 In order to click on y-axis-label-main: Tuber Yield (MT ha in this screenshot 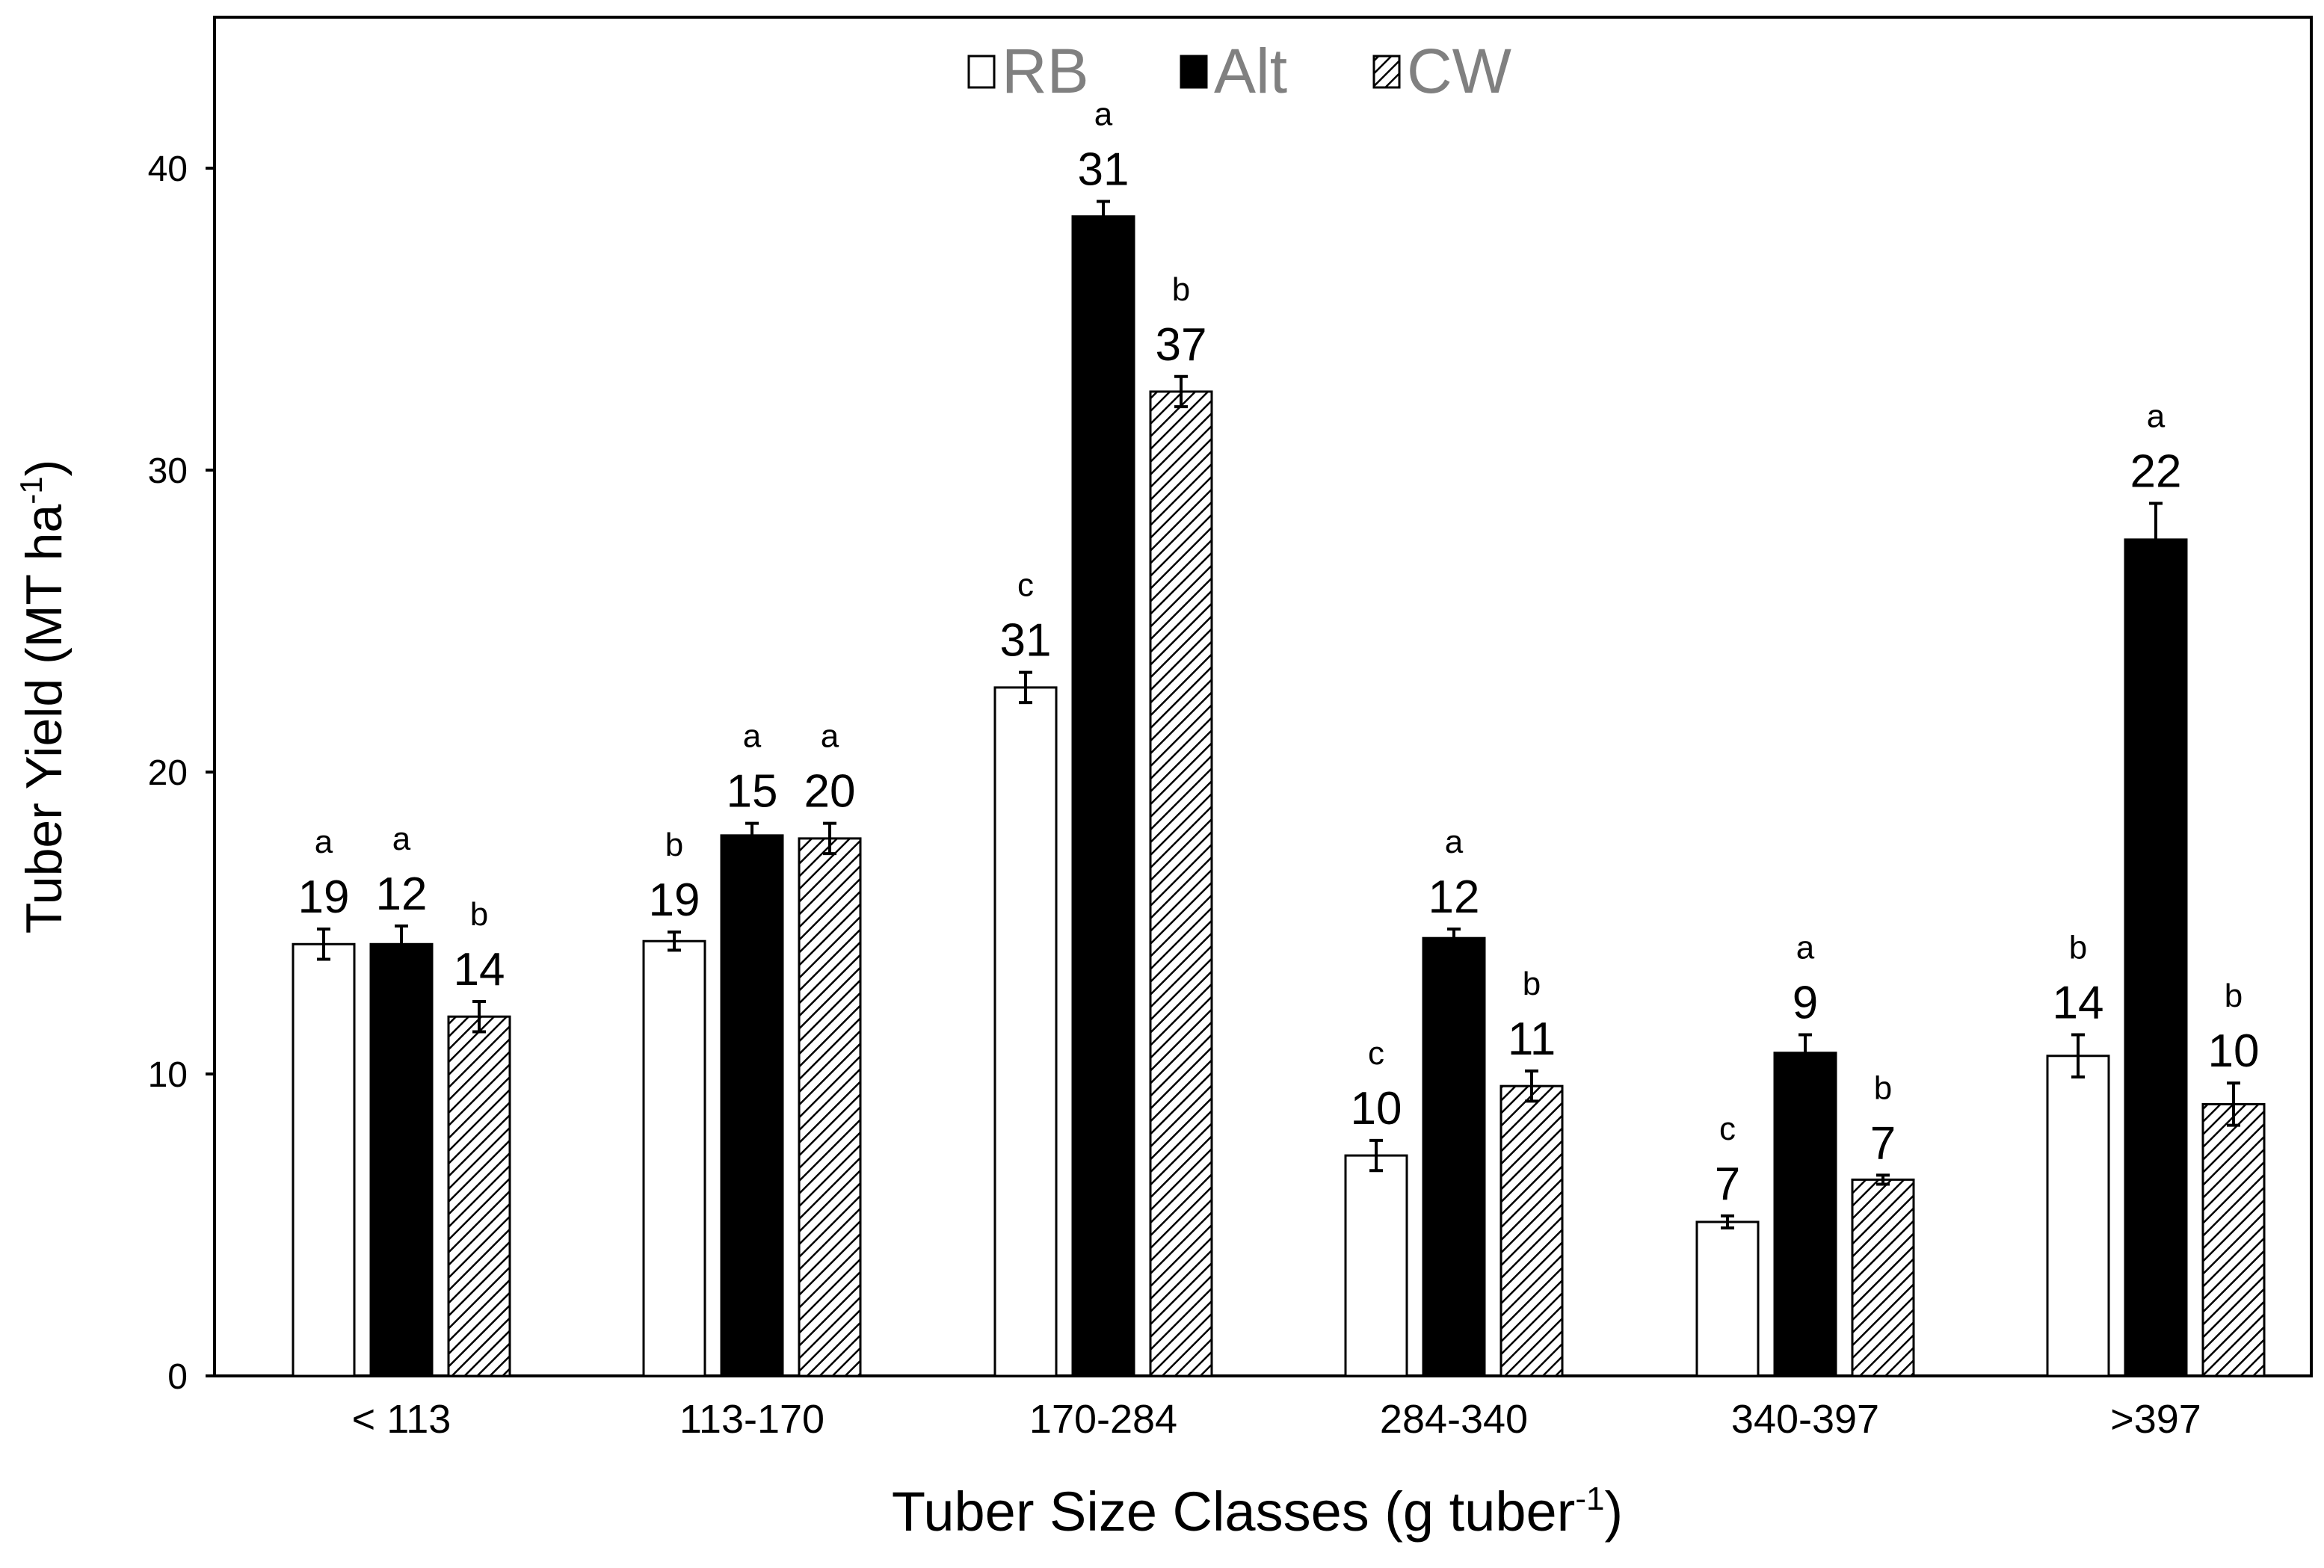, I will do `click(44, 719)`.